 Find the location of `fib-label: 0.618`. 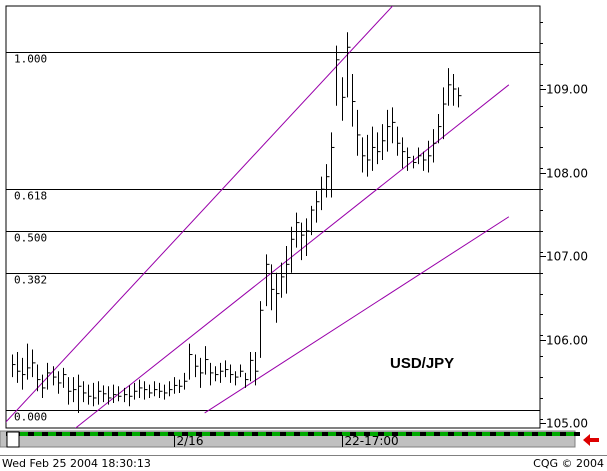

fib-label: 0.618 is located at coordinates (30, 196).